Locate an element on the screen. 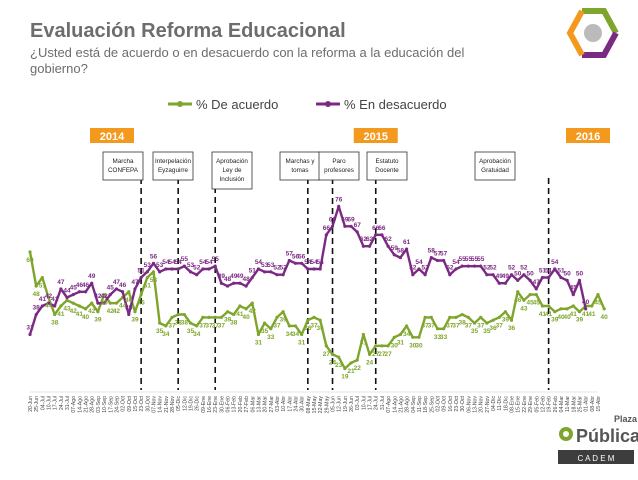  data-label: 45 is located at coordinates (574, 288).